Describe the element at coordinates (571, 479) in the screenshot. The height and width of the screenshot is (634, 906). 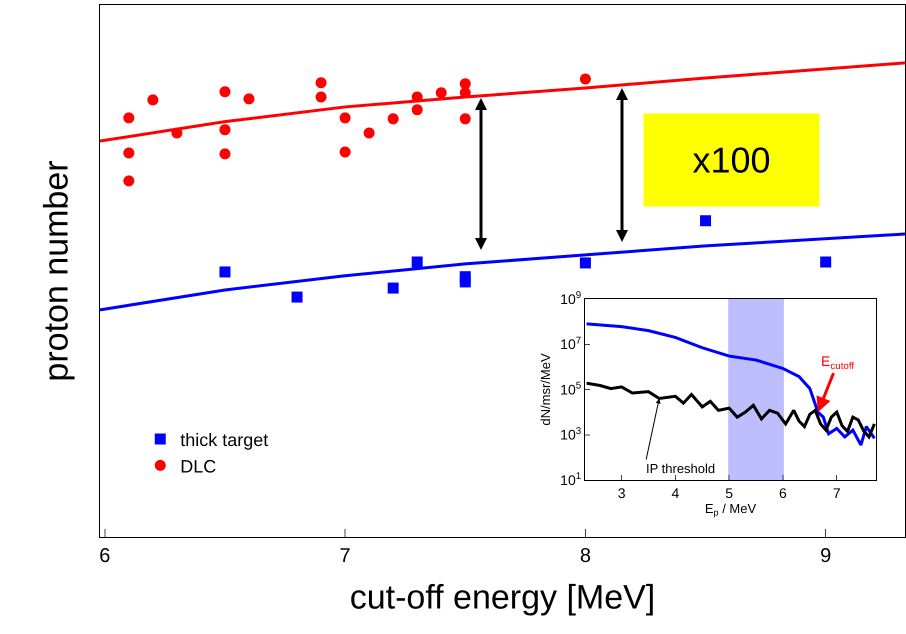
I see `y-tick-label: 10$^{1}$` at that location.